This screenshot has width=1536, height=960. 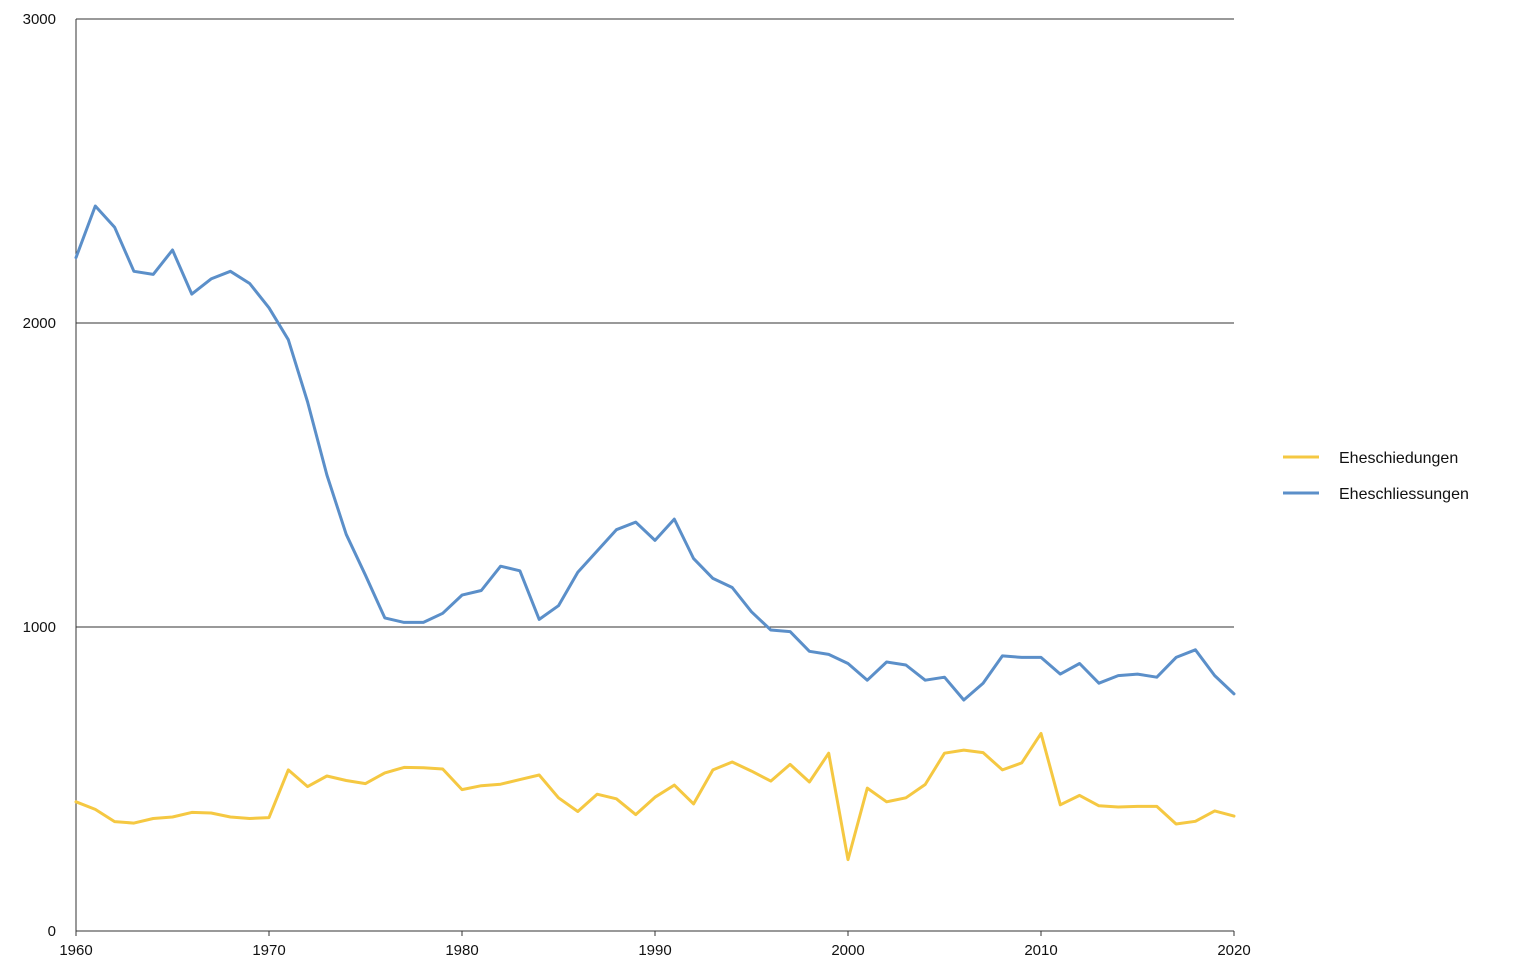 What do you see at coordinates (75, 950) in the screenshot?
I see `x-tick-label: 1960` at bounding box center [75, 950].